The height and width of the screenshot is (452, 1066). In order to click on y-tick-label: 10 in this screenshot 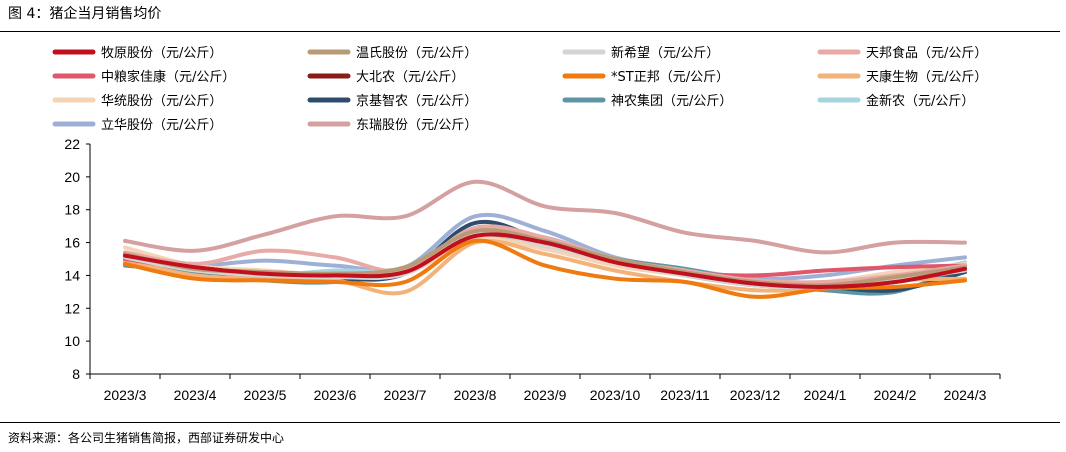, I will do `click(72, 341)`.